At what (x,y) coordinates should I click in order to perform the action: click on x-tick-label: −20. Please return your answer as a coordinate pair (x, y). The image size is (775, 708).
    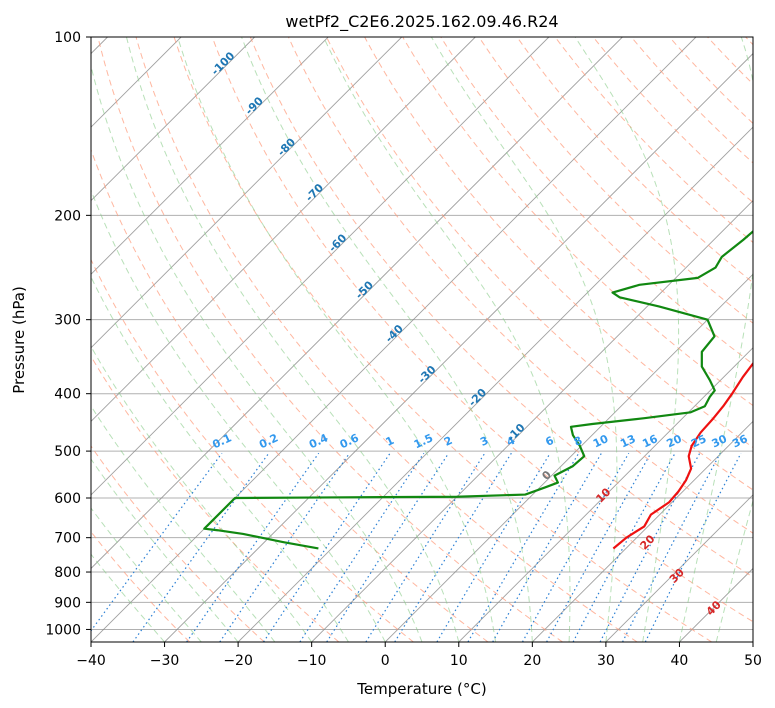
    Looking at the image, I should click on (238, 661).